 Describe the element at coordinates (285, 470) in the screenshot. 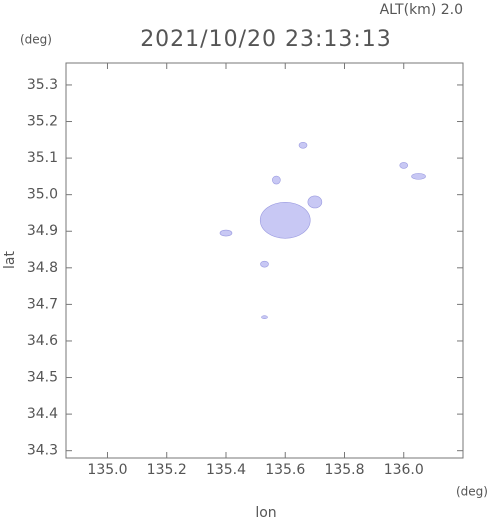

I see `x-tick-label: 135.6` at that location.